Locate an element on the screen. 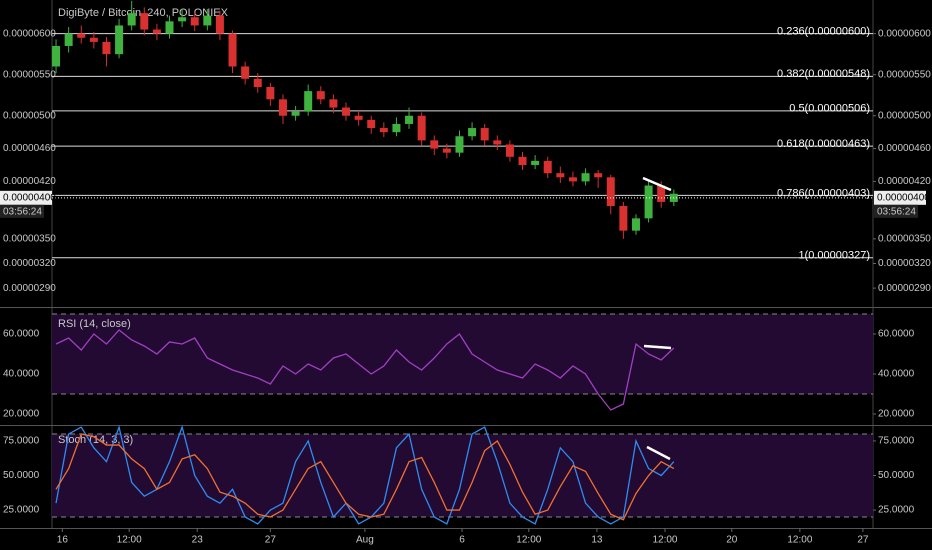  chart-title: DigiByte / Bitcoin, 240, POLONIEX is located at coordinates (143, 13).